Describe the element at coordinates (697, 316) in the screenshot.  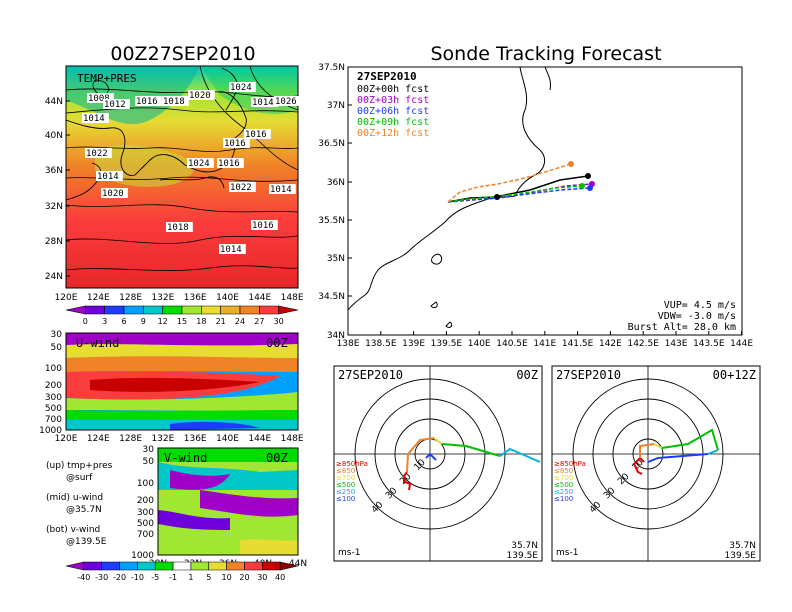
I see `vdw-text: VDW= -3.0 m/s` at that location.